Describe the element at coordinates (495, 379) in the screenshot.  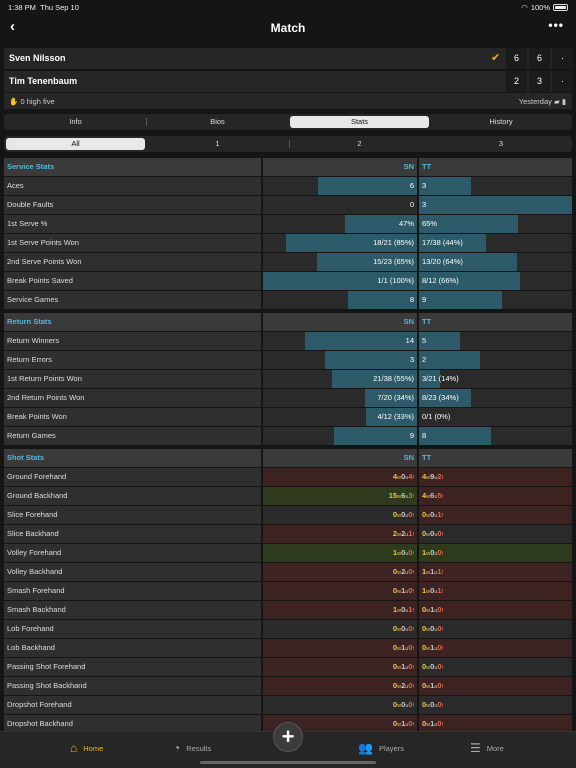
I see `player-b-cell: 3/21 (14%)` at that location.